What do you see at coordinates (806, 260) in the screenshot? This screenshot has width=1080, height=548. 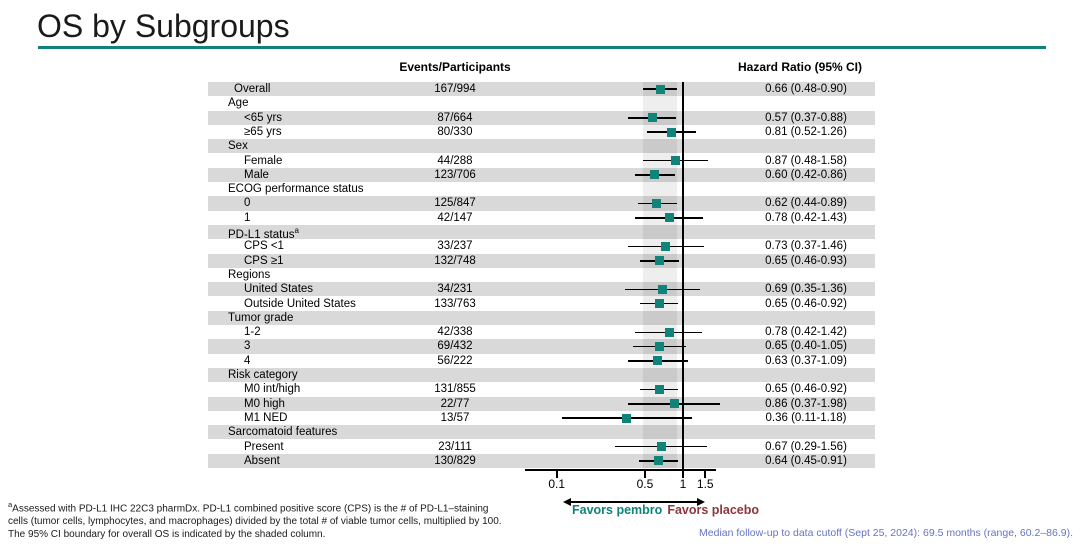 I see `hazard-ratio-value: 0.65 (0.46-0.93)` at bounding box center [806, 260].